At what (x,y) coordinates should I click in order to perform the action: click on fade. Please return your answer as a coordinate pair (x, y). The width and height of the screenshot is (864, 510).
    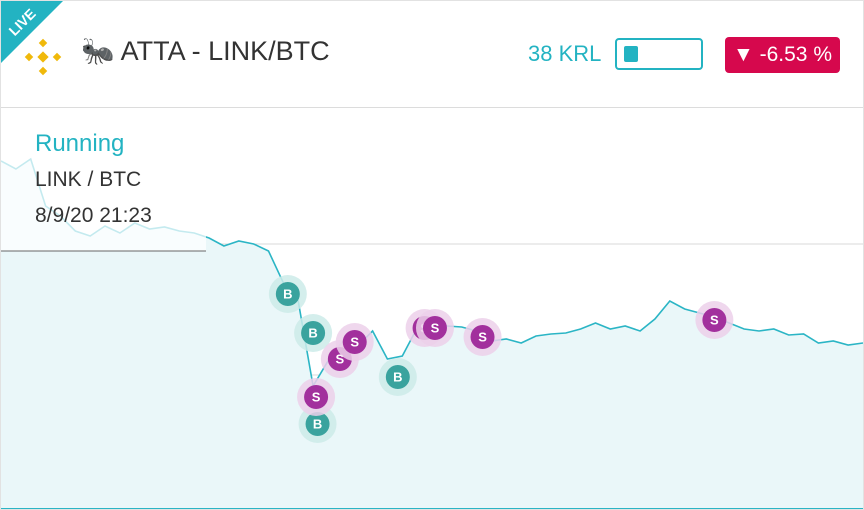
    Looking at the image, I should click on (103, 181).